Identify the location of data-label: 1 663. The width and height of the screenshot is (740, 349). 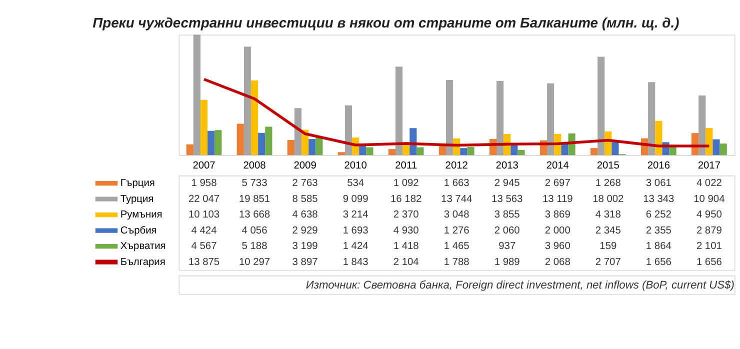
(457, 184).